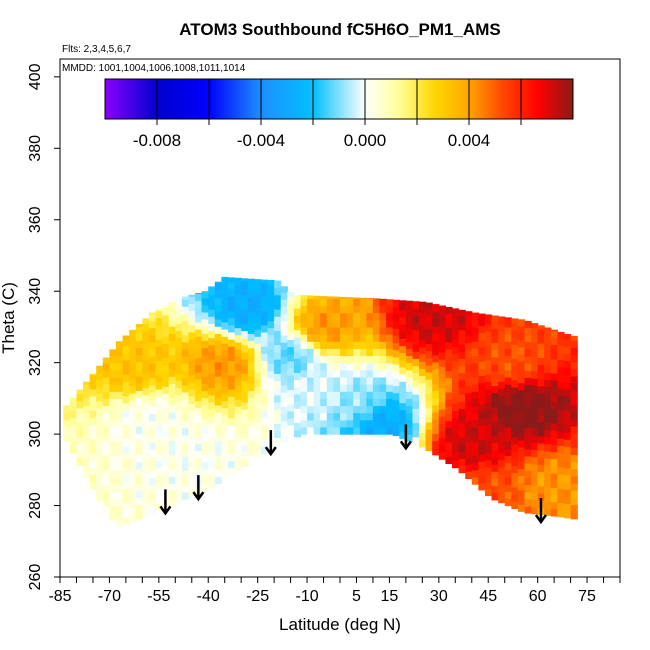 The height and width of the screenshot is (650, 650). I want to click on colorbar-gradient, so click(339, 99).